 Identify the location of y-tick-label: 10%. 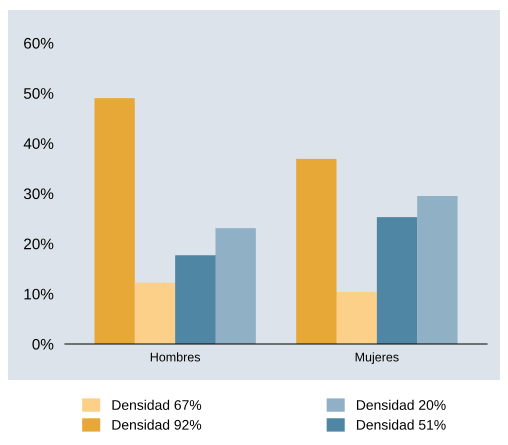
(39, 294).